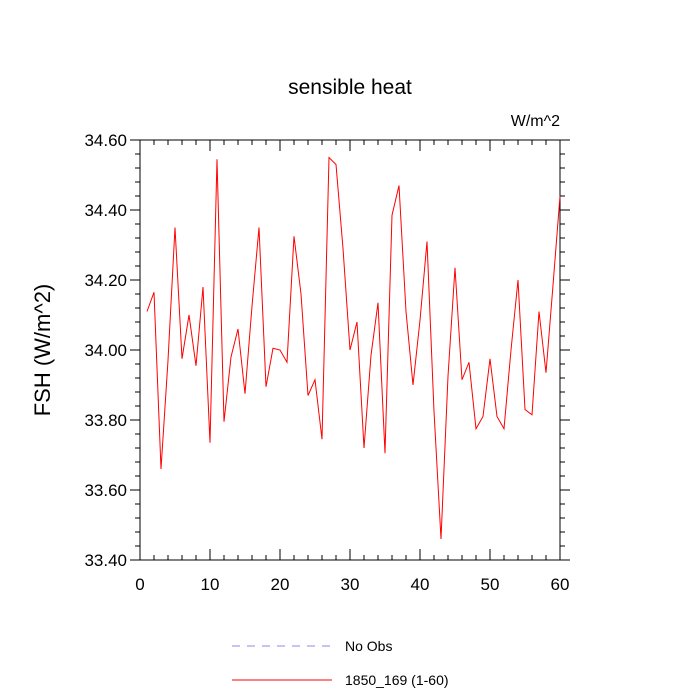  Describe the element at coordinates (280, 584) in the screenshot. I see `x-tick-label: 20` at that location.